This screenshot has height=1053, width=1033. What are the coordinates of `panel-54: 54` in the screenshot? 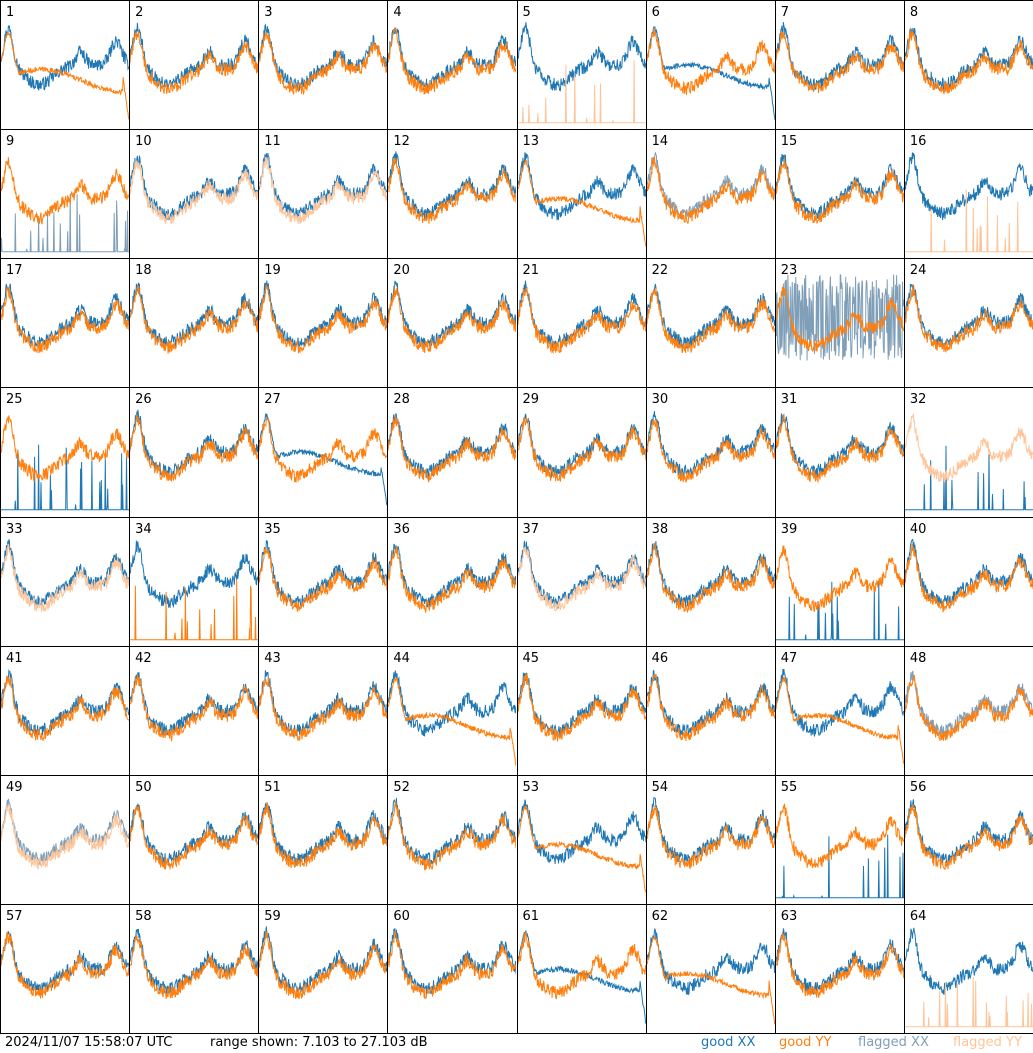 It's located at (710, 839).